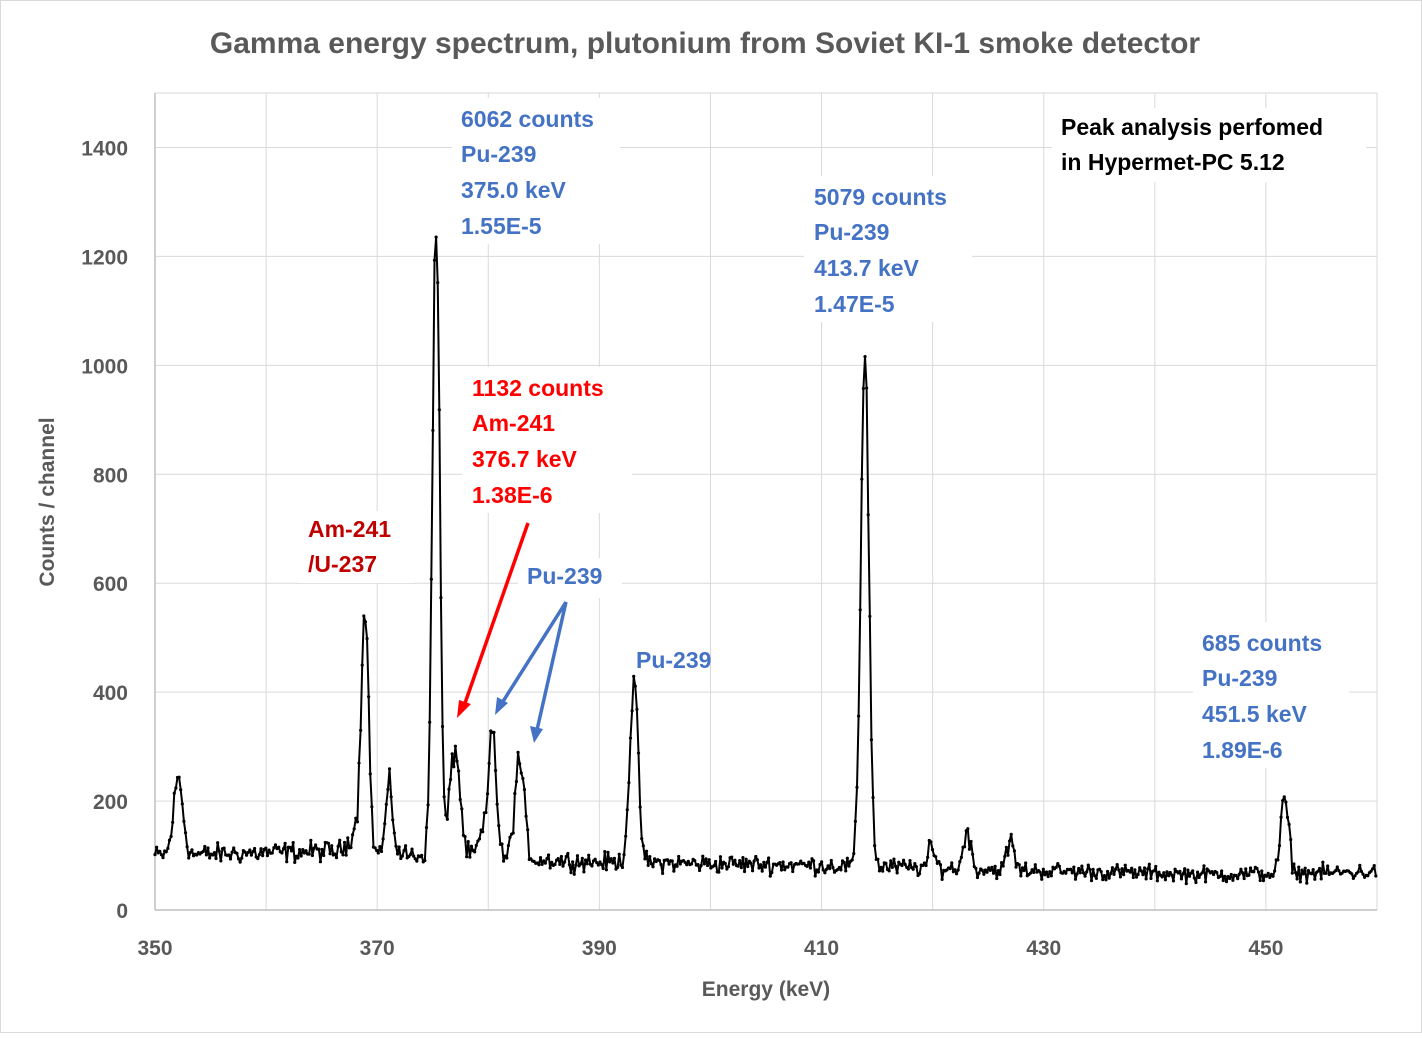  What do you see at coordinates (104, 366) in the screenshot?
I see `y-tick-label: 1000` at bounding box center [104, 366].